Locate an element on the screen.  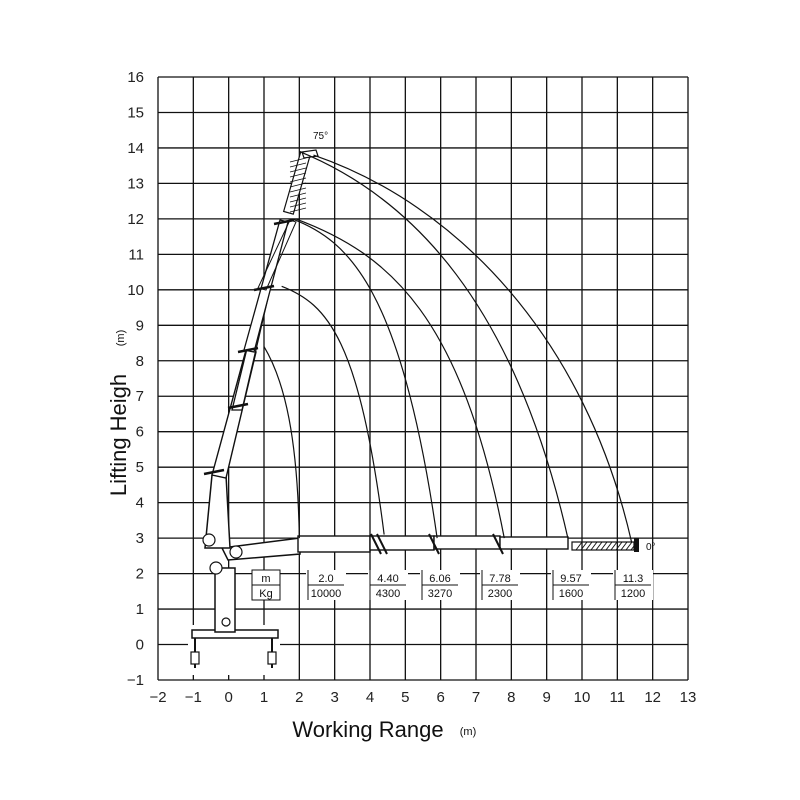
table-range-value: 11.3 is located at coordinates (633, 579).